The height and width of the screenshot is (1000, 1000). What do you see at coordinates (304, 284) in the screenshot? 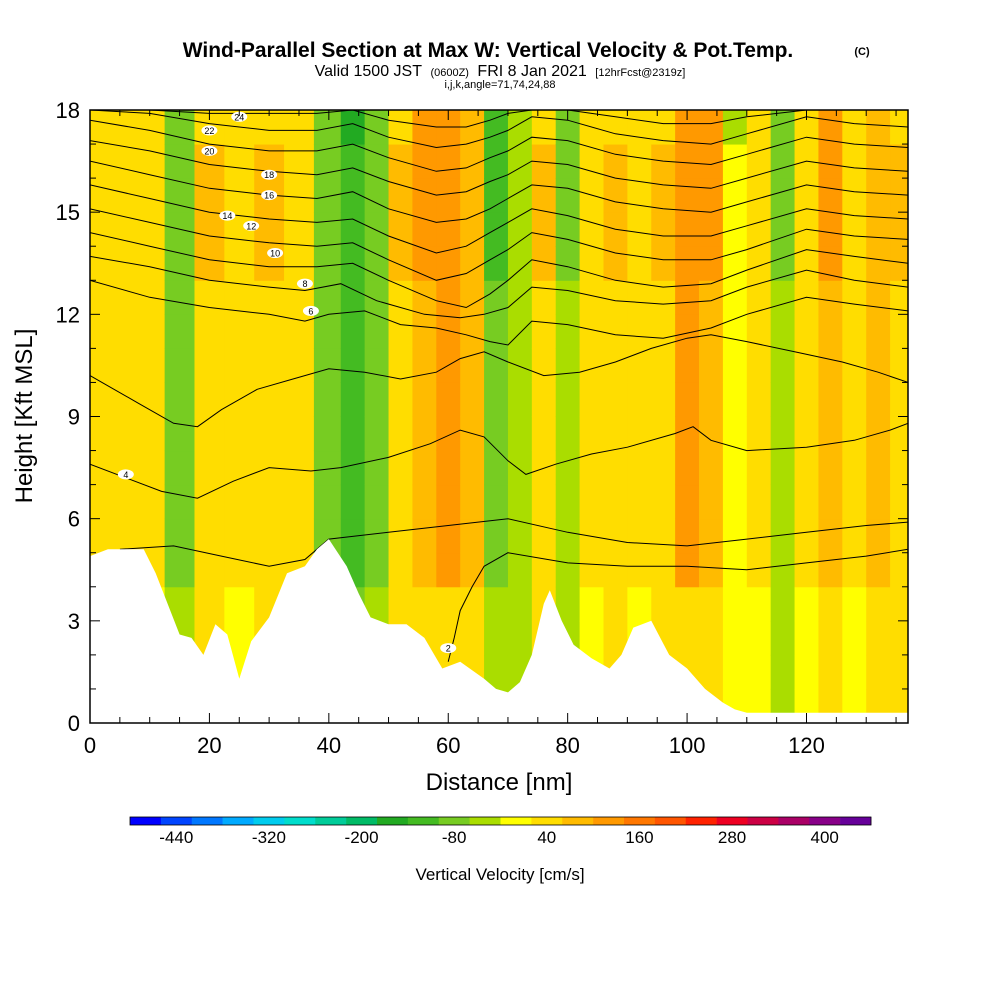
I see `theta-label: 8` at bounding box center [304, 284].